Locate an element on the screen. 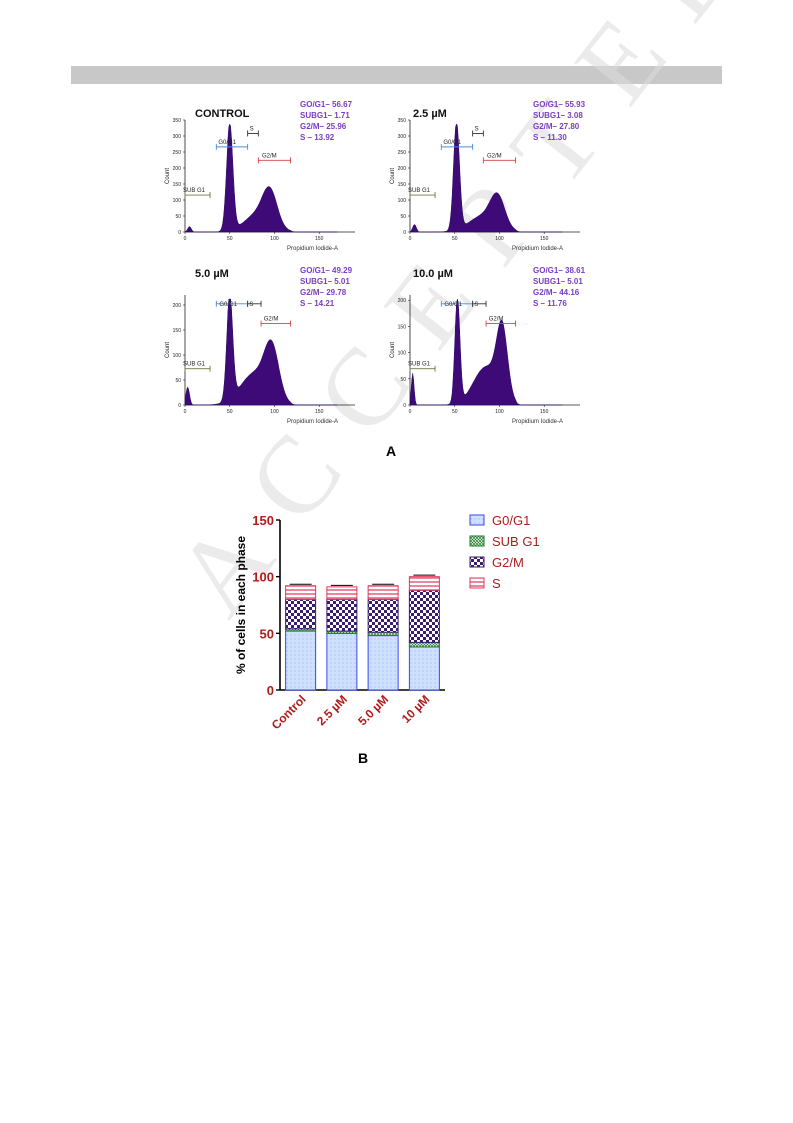 The height and width of the screenshot is (1123, 793). legend-label: G0/G1 is located at coordinates (511, 520).